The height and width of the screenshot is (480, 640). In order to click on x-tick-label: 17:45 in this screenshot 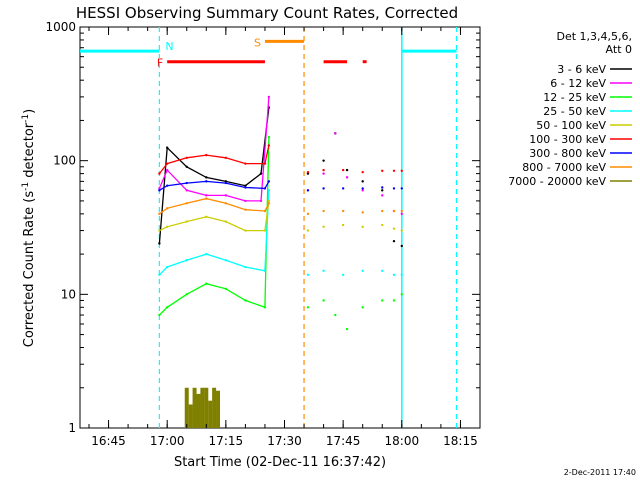, I will do `click(343, 441)`.